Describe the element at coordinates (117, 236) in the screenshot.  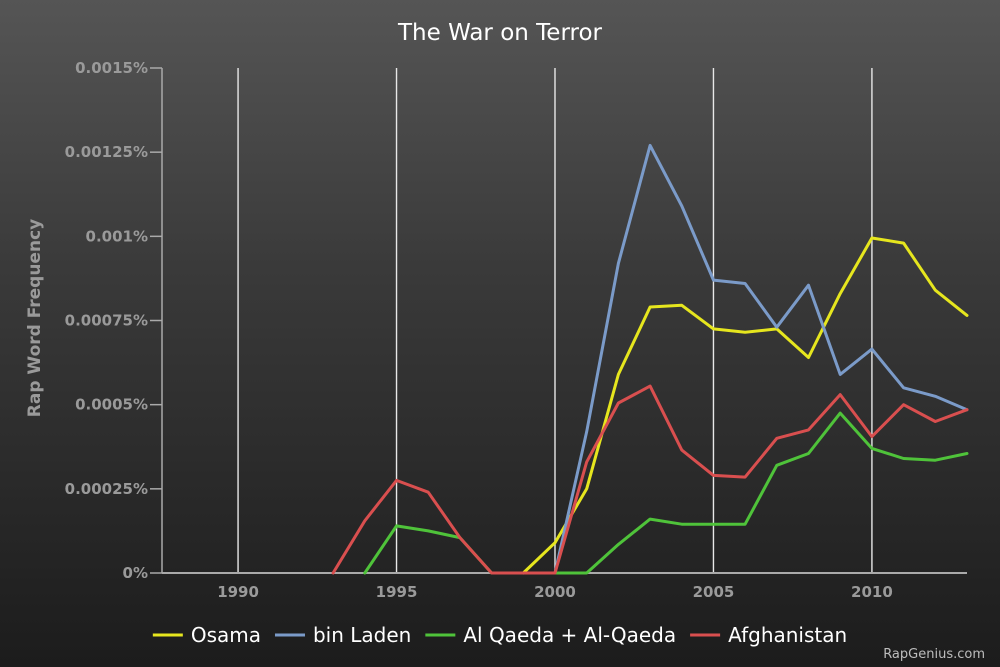
I see `y-tick-label: 0.001%` at that location.